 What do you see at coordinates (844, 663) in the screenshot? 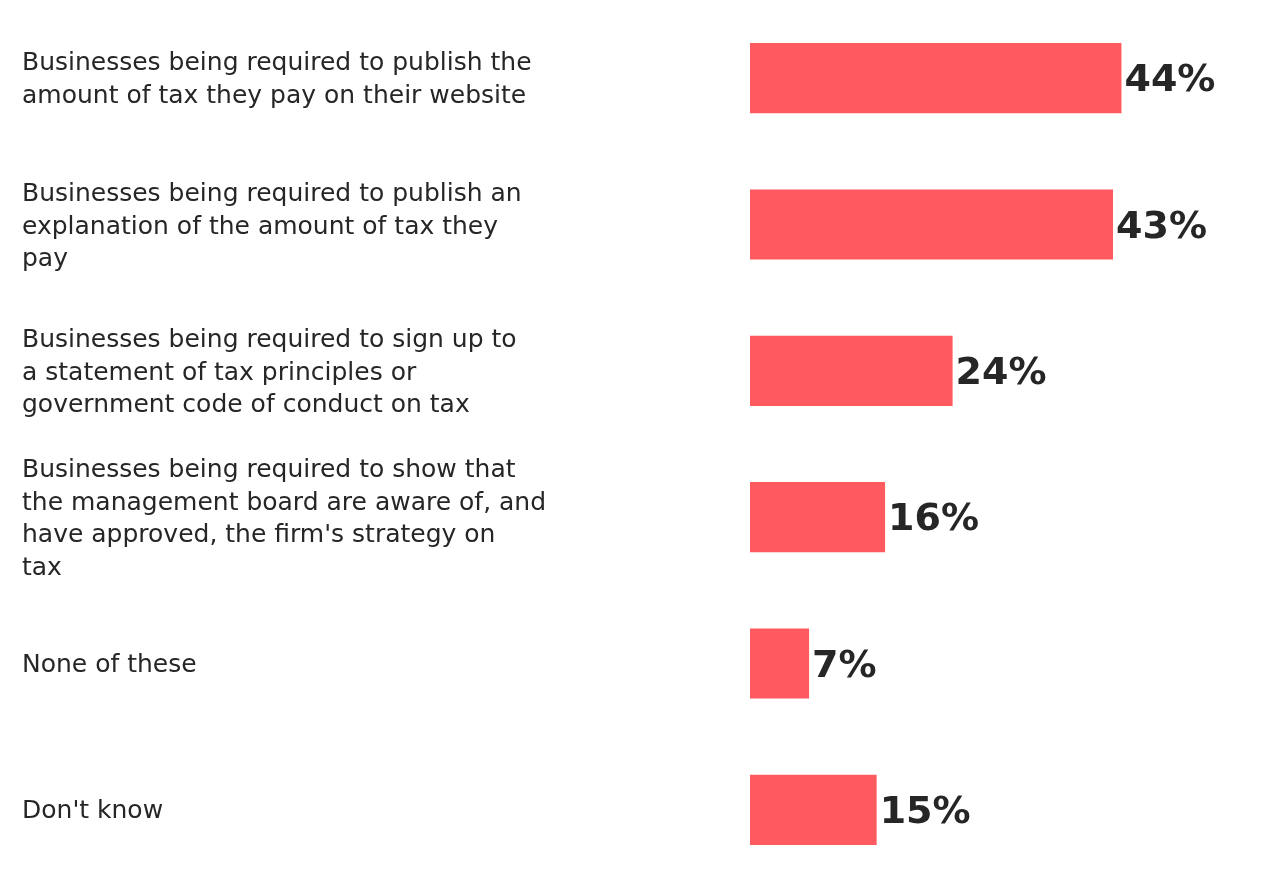
I see `data-label: 7%` at bounding box center [844, 663].